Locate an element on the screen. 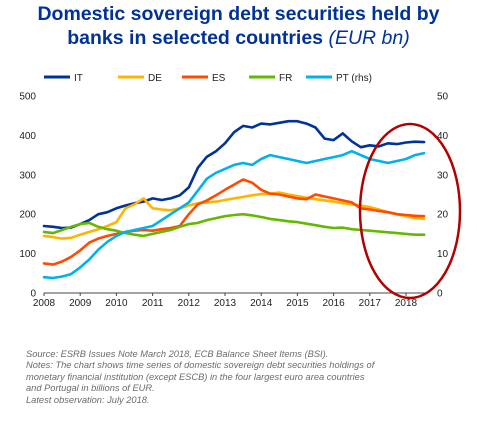 The image size is (477, 423). x-tick-label: 2013 is located at coordinates (225, 303).